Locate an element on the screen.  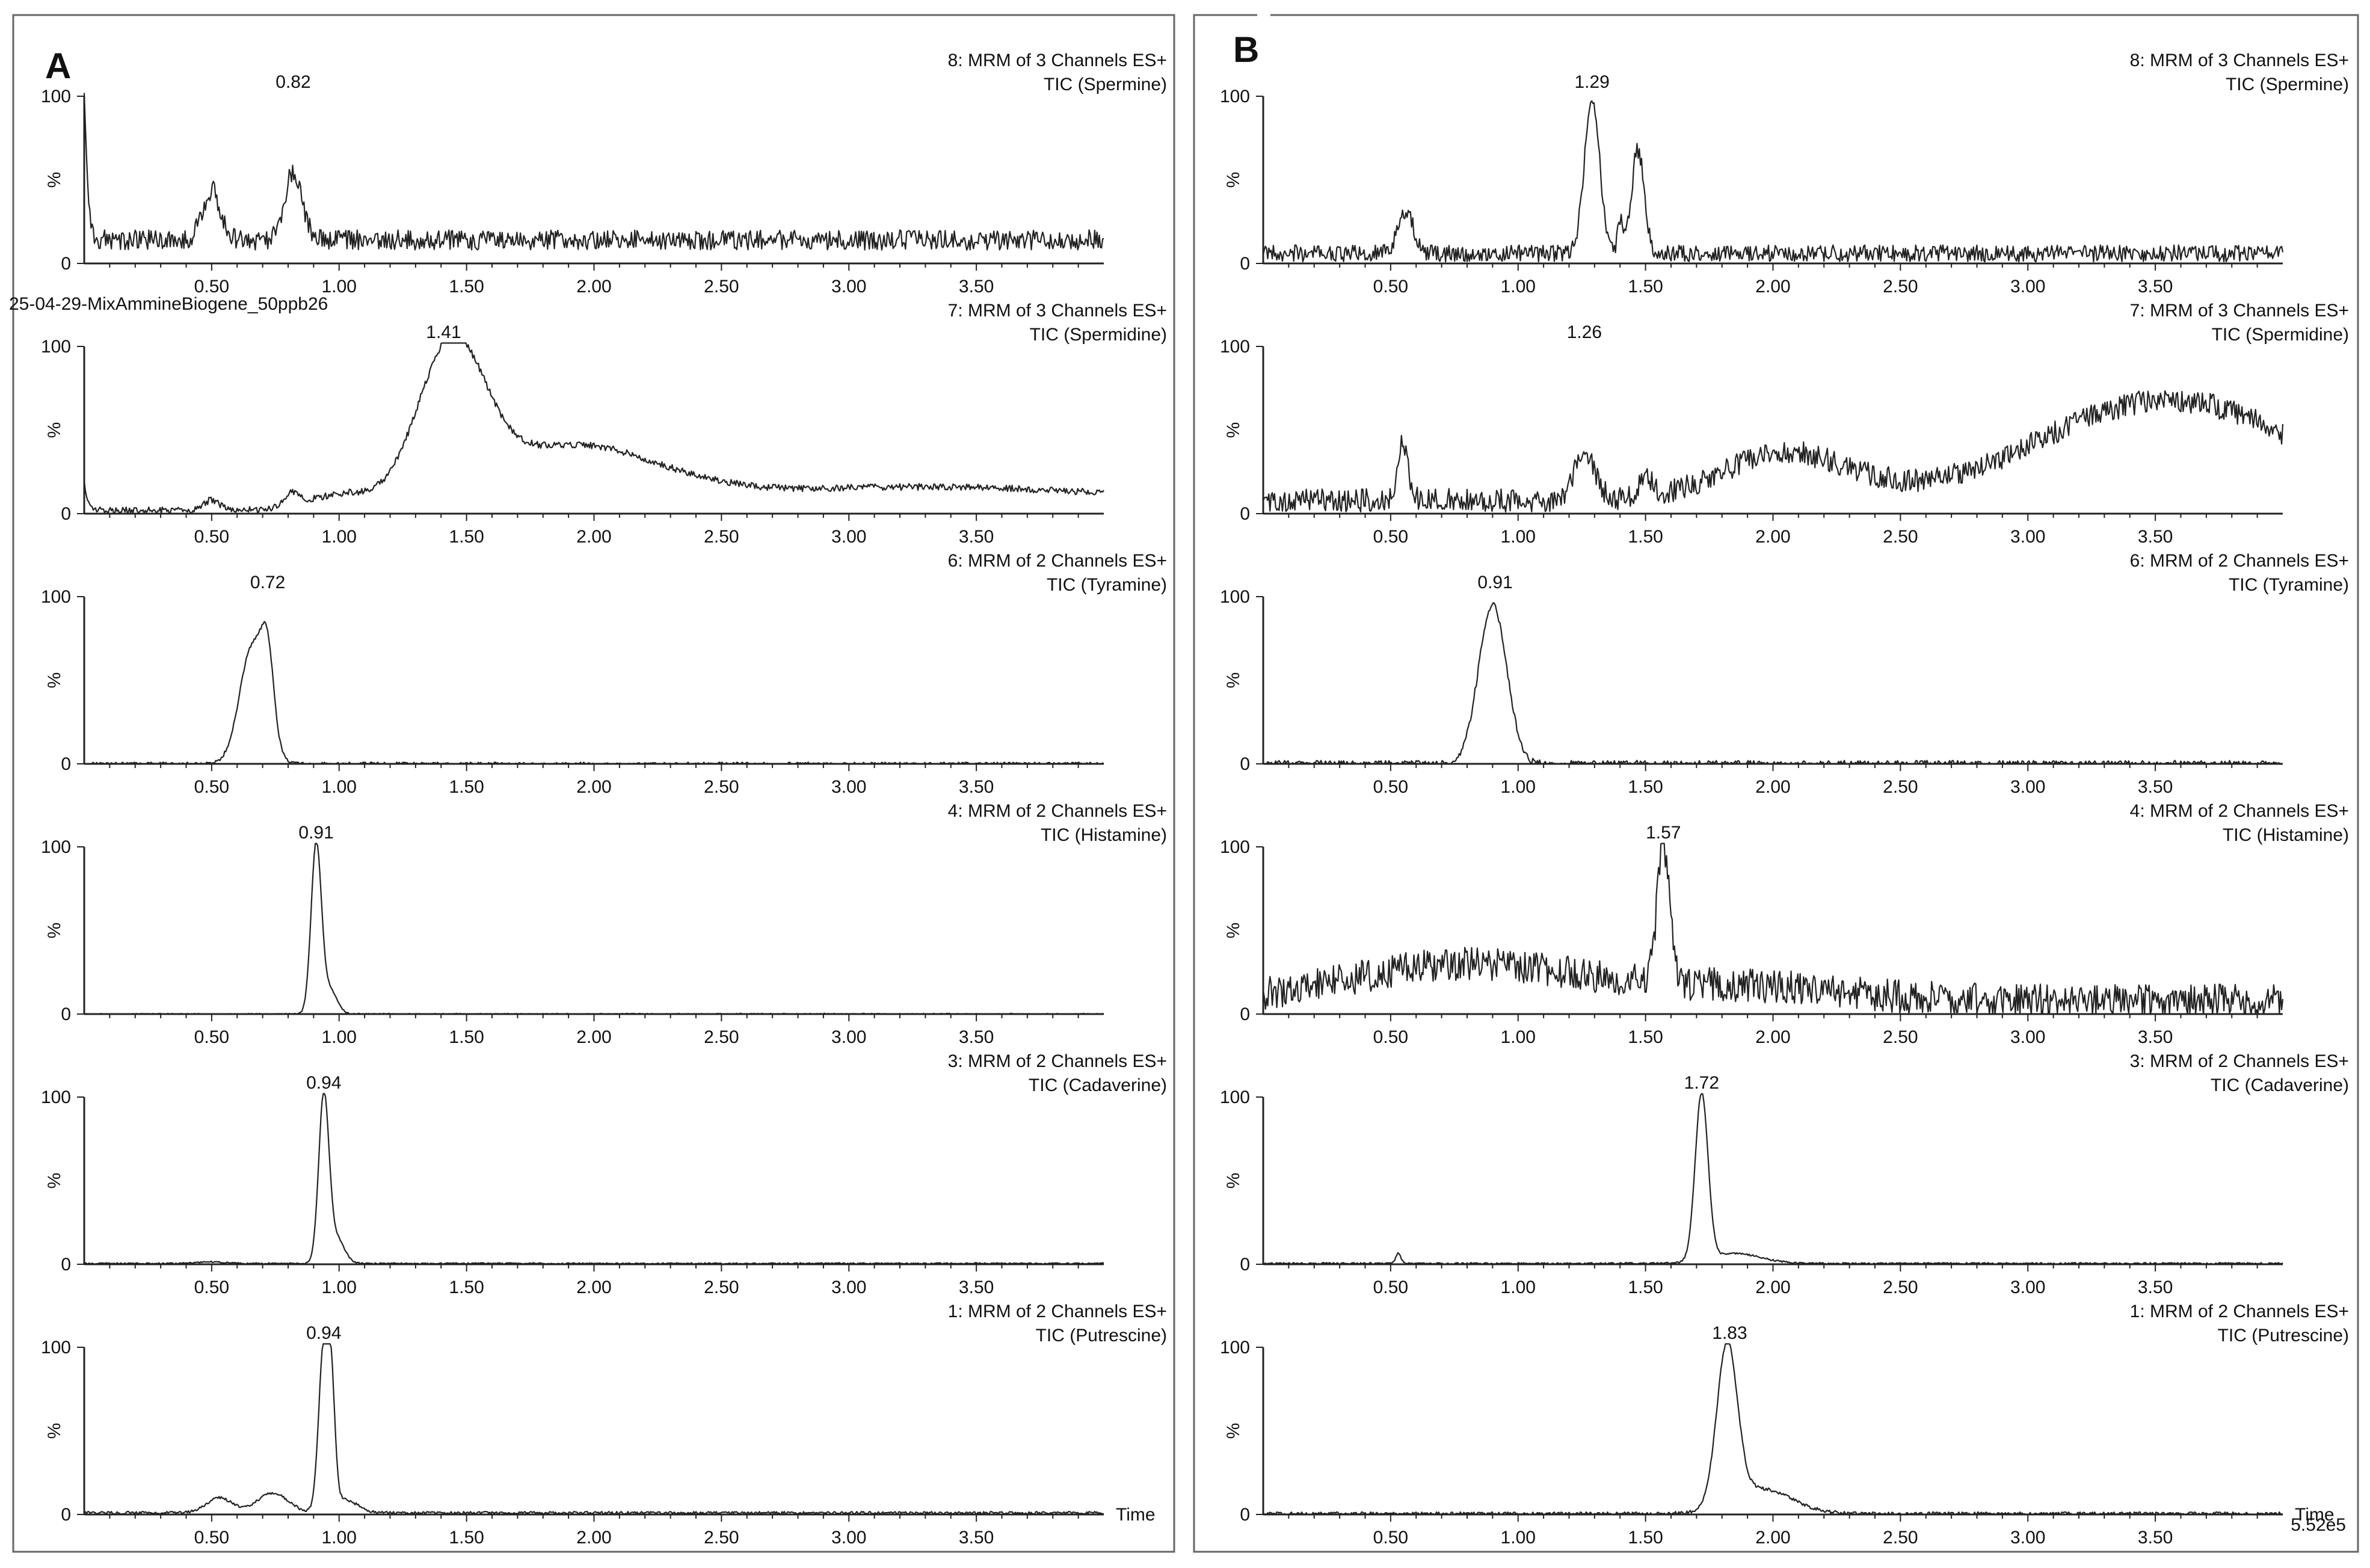
panel-b-intensity-label: 5.52e5 is located at coordinates (2318, 1525).